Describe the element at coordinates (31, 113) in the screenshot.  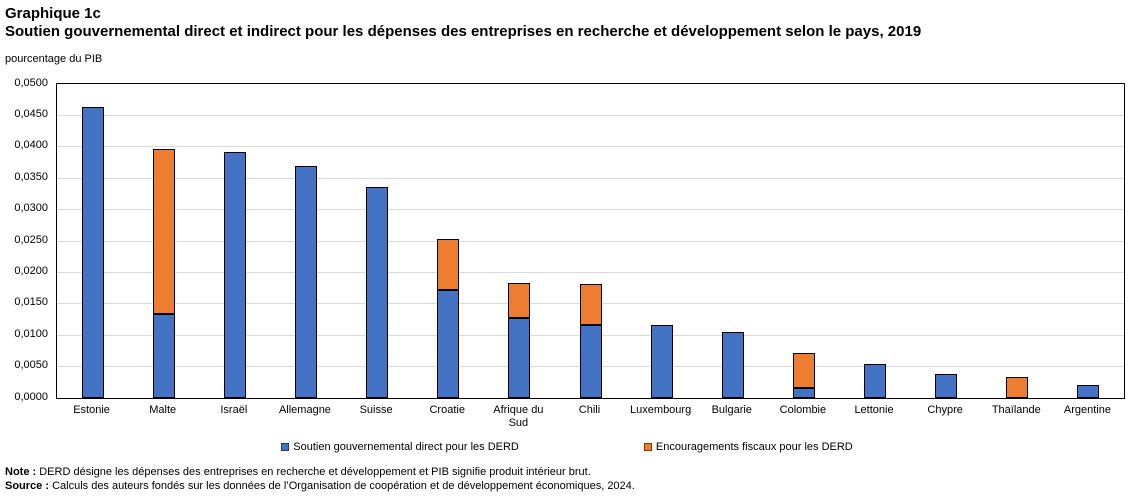
I see `y-tick-label: 0,0450` at that location.